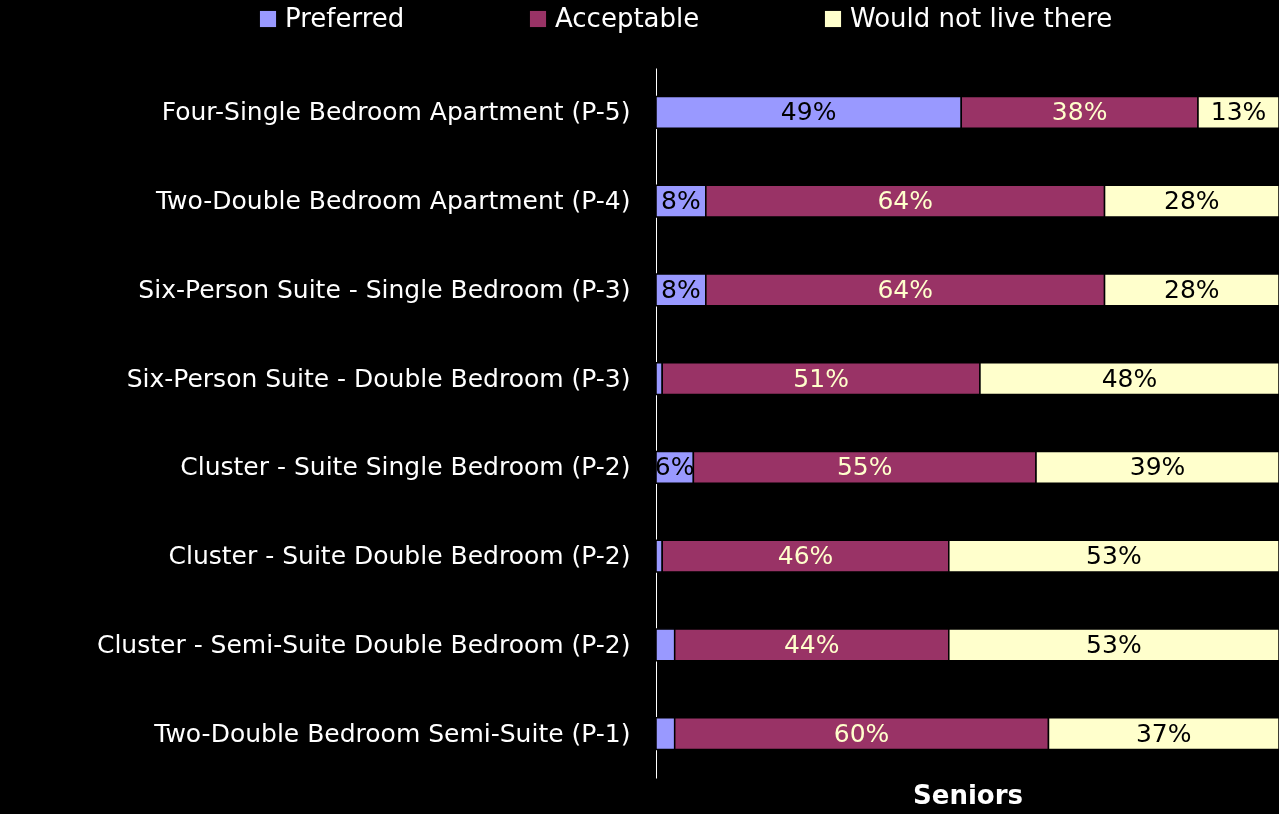  I want to click on y-tick-label: Two-Double Bedroom Apartment (P-4), so click(392, 201).